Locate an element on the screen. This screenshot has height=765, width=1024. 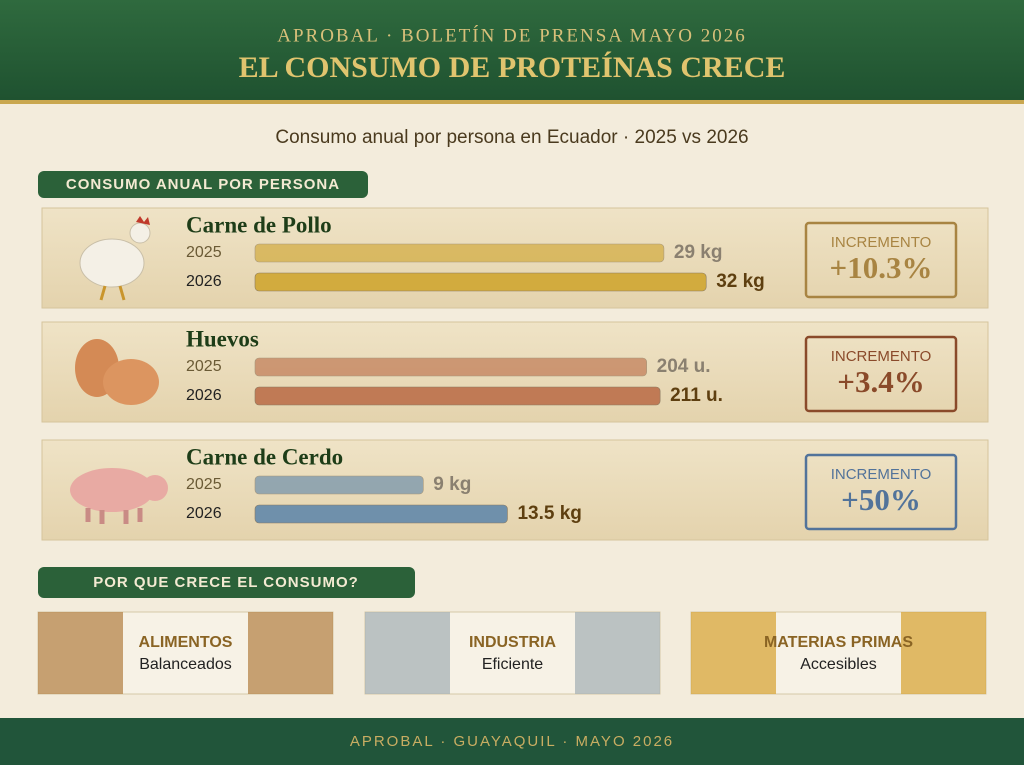
increase: +3.4% is located at coordinates (880, 381).